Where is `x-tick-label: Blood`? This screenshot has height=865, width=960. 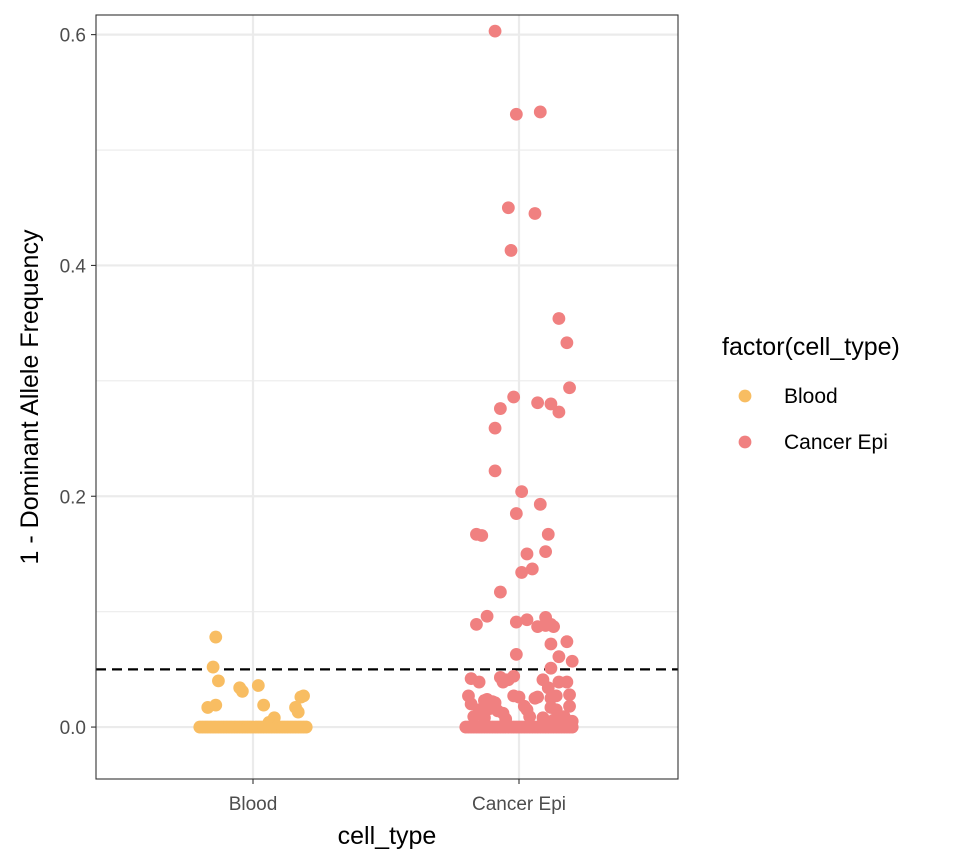 x-tick-label: Blood is located at coordinates (253, 804).